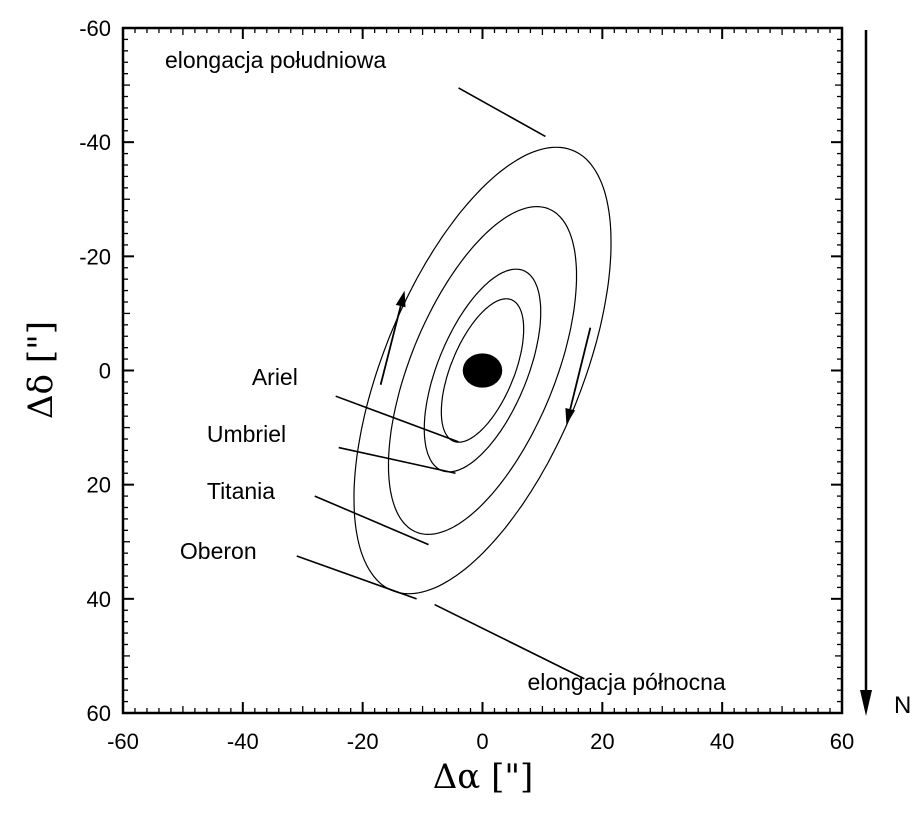  I want to click on y-tick-label: 60, so click(99, 713).